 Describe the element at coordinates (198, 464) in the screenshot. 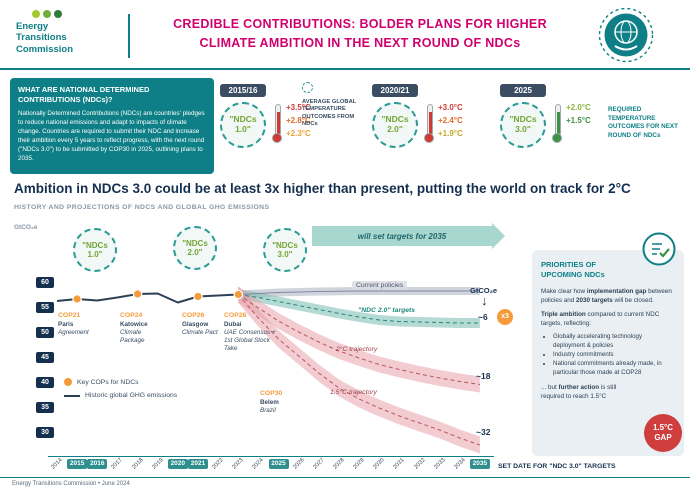

I see `x-axis-year: 2021` at that location.